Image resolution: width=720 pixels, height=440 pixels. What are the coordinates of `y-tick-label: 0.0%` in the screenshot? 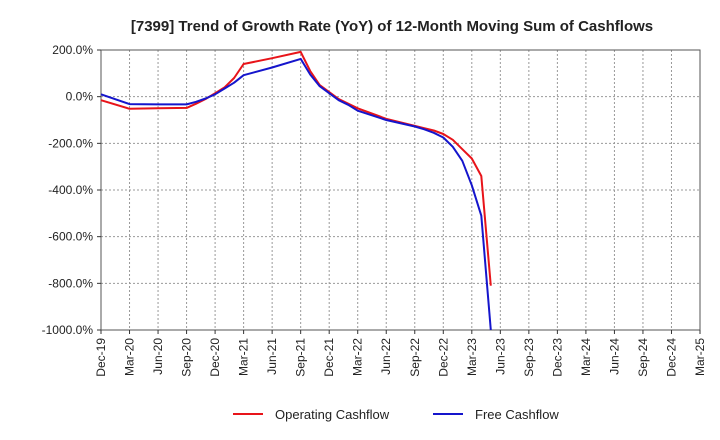 It's located at (80, 97).